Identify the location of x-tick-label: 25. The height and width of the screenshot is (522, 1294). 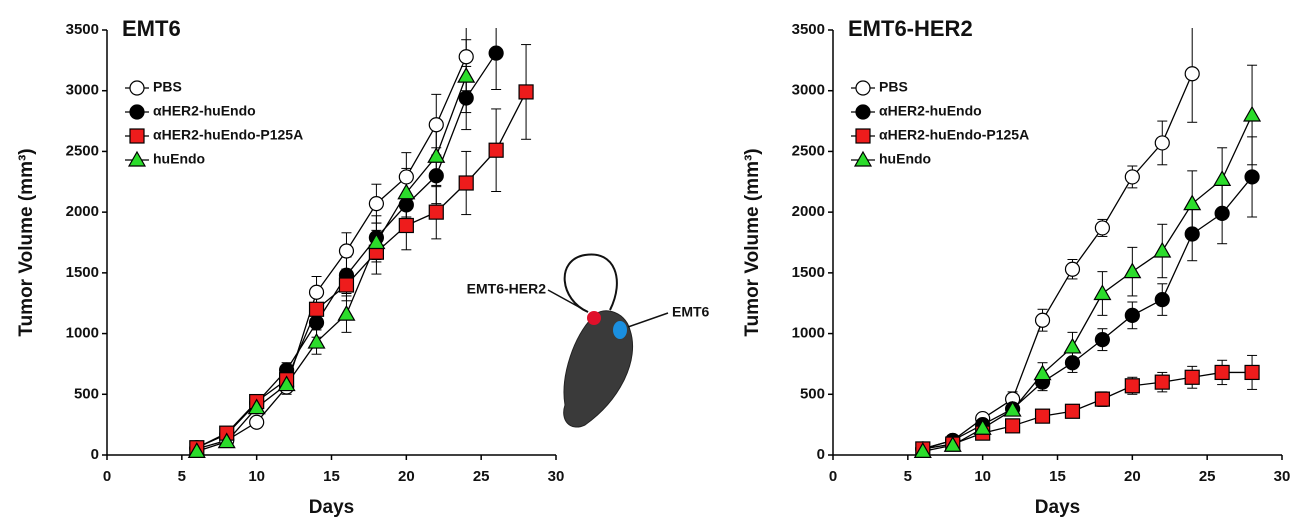
(1207, 476).